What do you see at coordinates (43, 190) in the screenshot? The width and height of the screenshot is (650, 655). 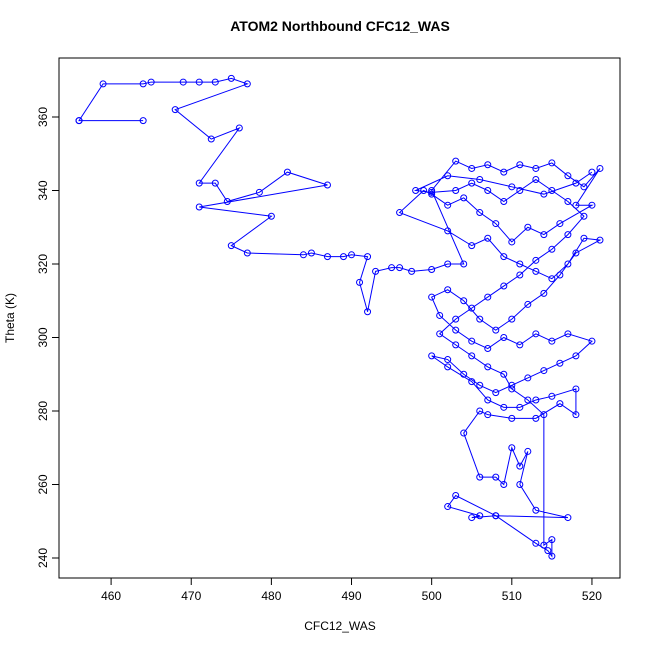 I see `y-tick-label: 340` at bounding box center [43, 190].